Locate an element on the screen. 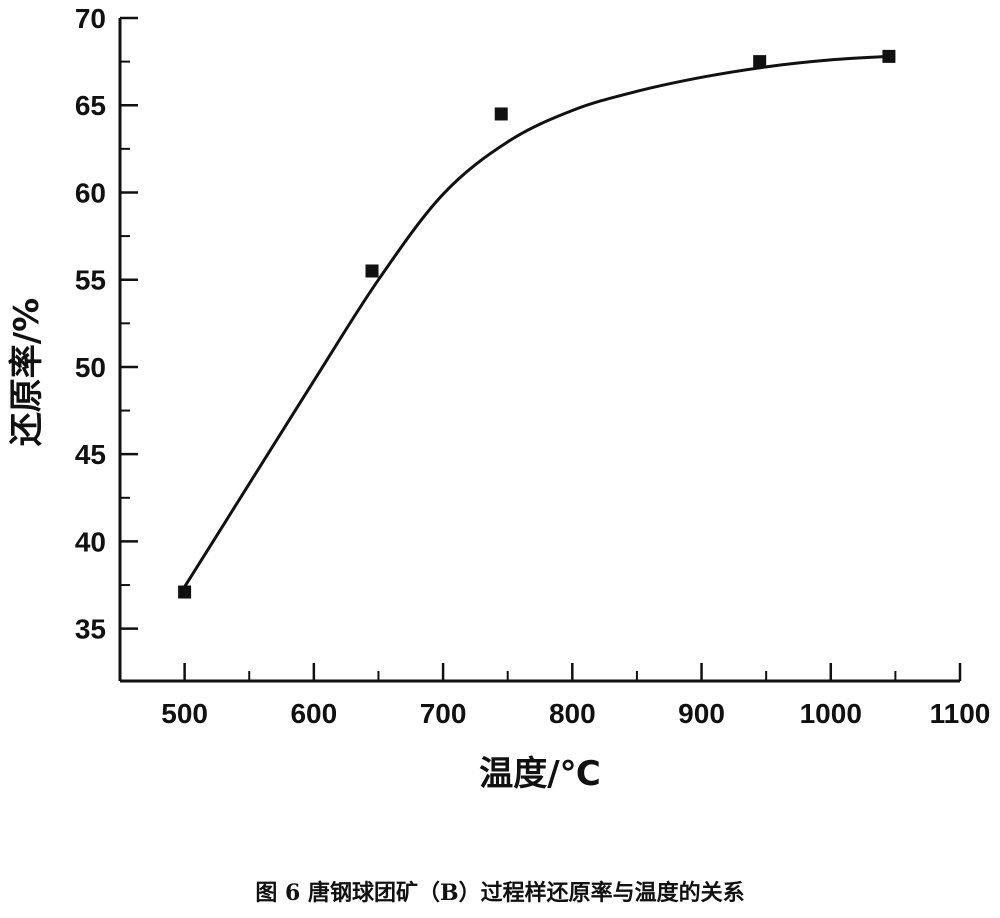  y-tick-label: 40 is located at coordinates (90, 541).